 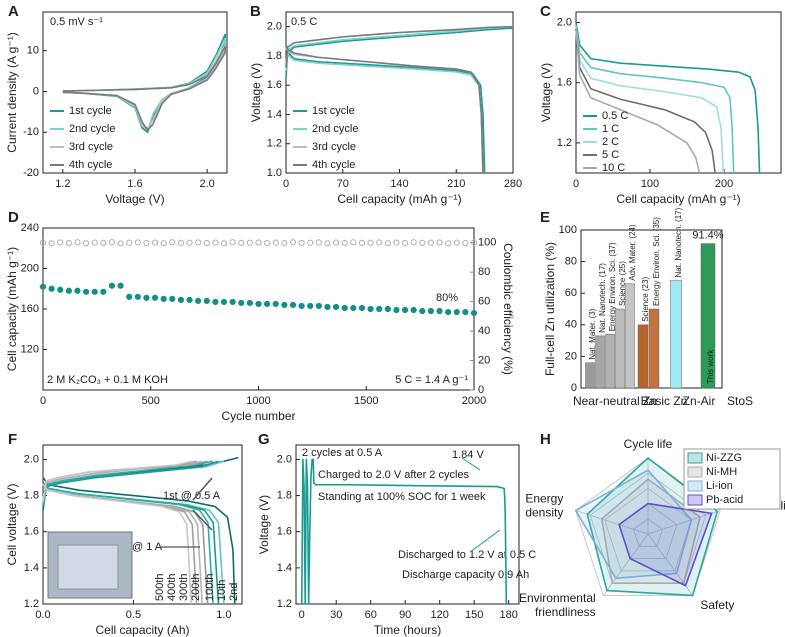 I want to click on annotation: 0.5 C, so click(x=304, y=22).